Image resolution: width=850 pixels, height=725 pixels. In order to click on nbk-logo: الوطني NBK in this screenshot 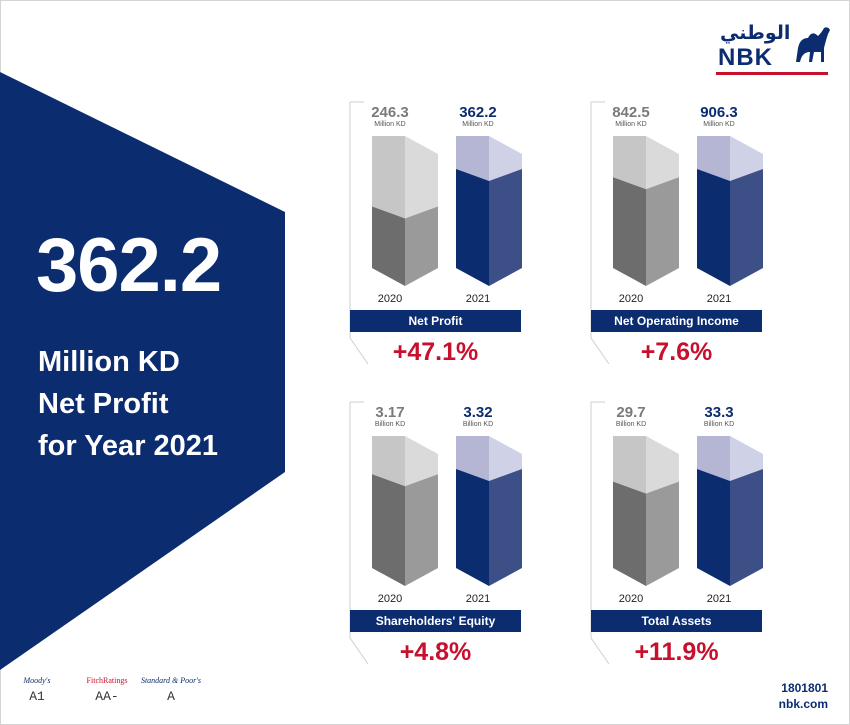, I will do `click(773, 48)`.